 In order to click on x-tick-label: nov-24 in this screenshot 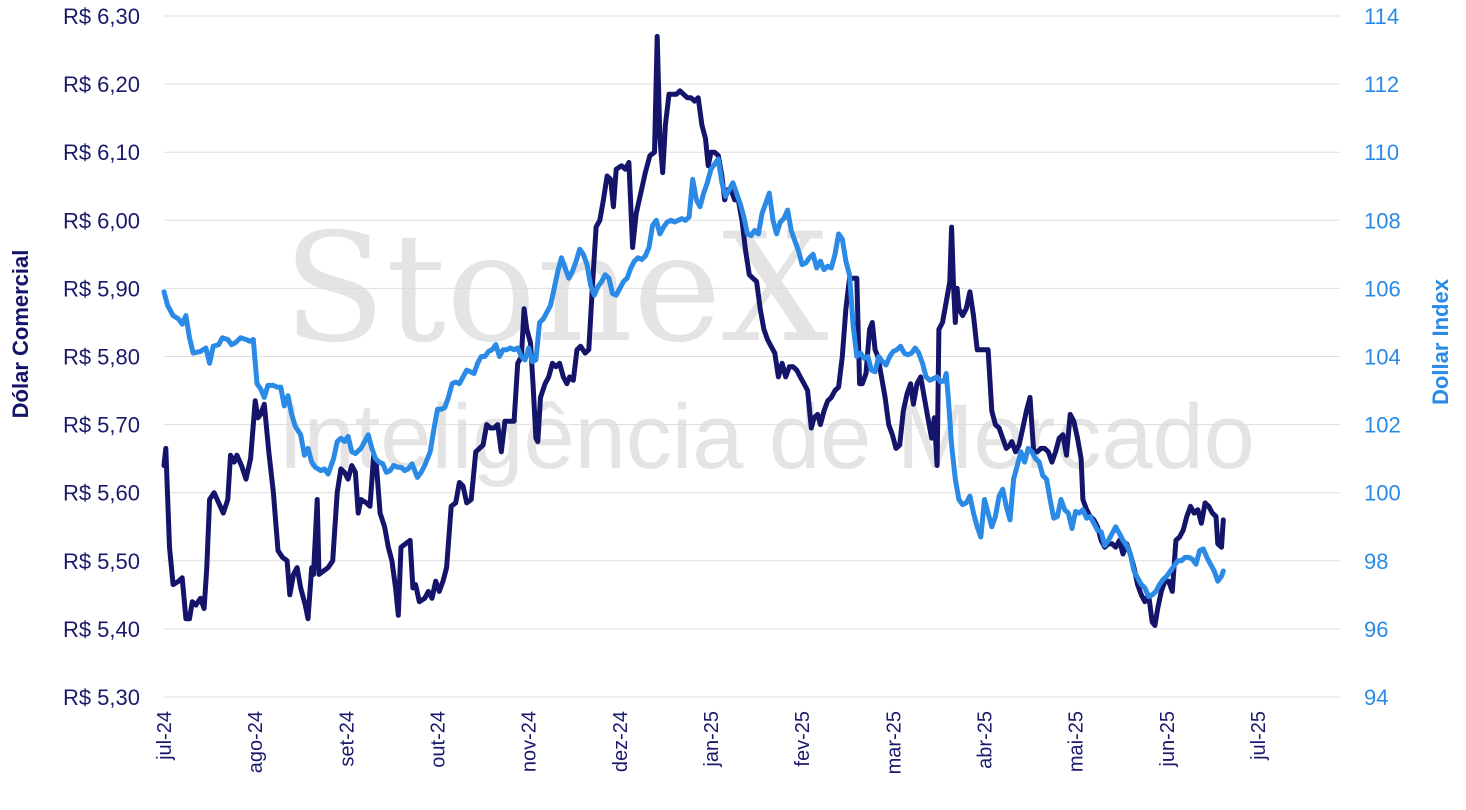, I will do `click(530, 741)`.